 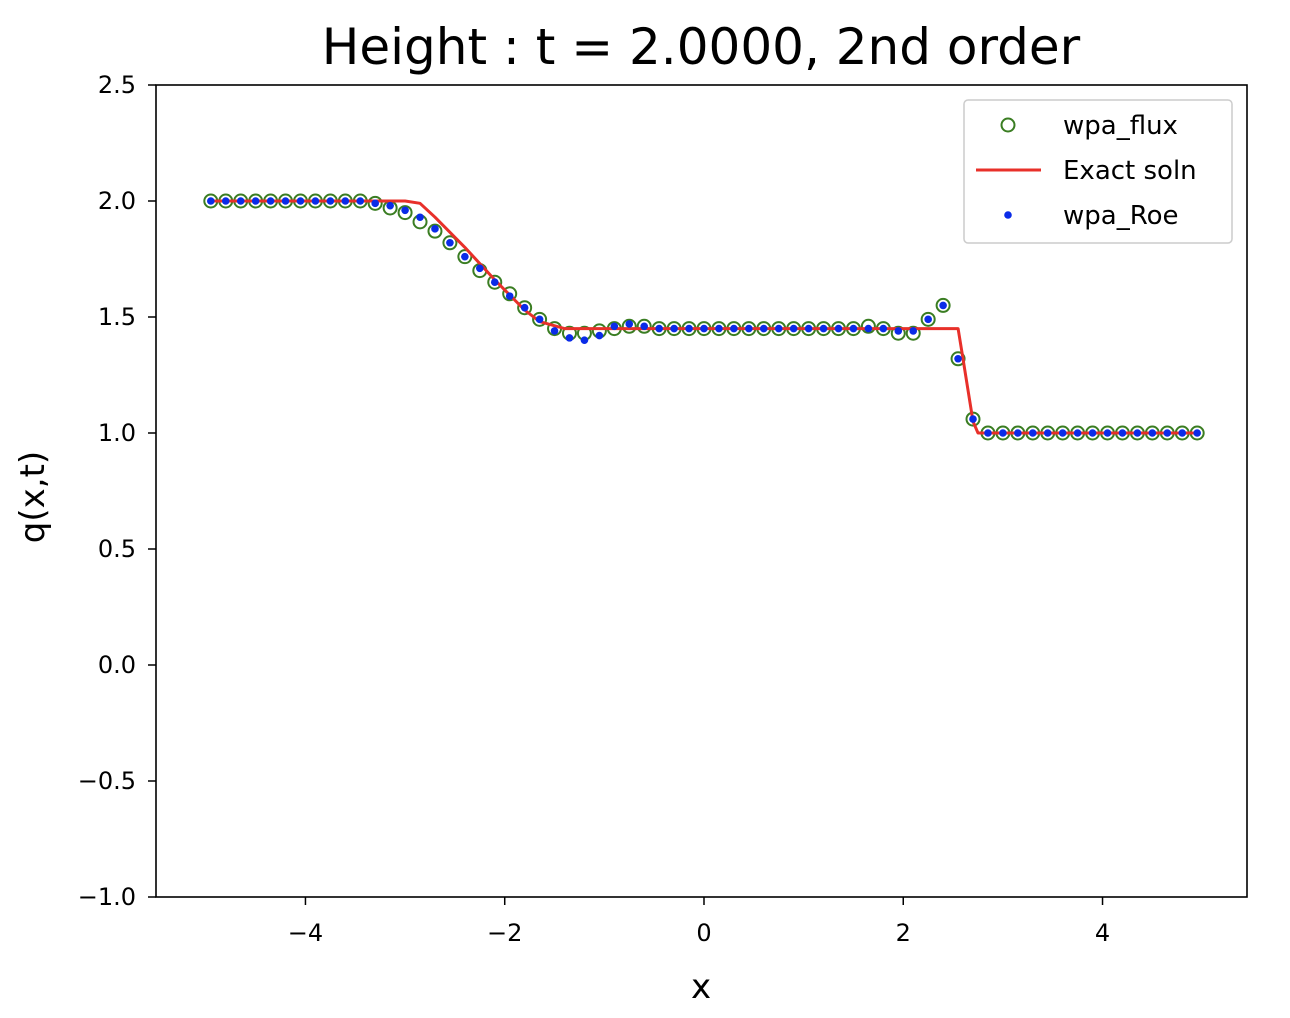 I want to click on y-tick-label: −0.5, so click(x=107, y=781).